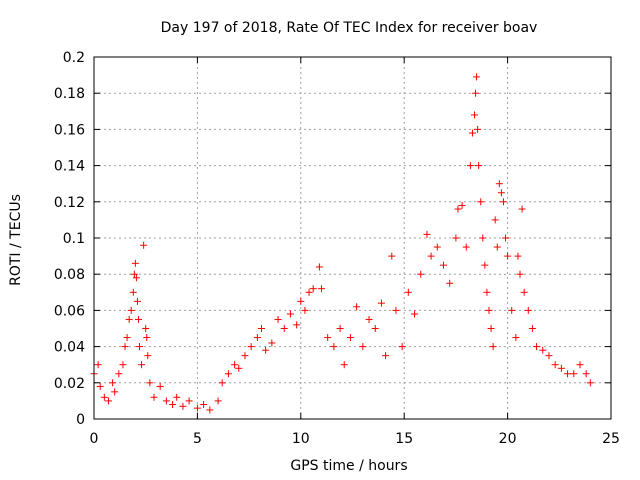  What do you see at coordinates (94, 439) in the screenshot?
I see `x-tick-label: 0` at bounding box center [94, 439].